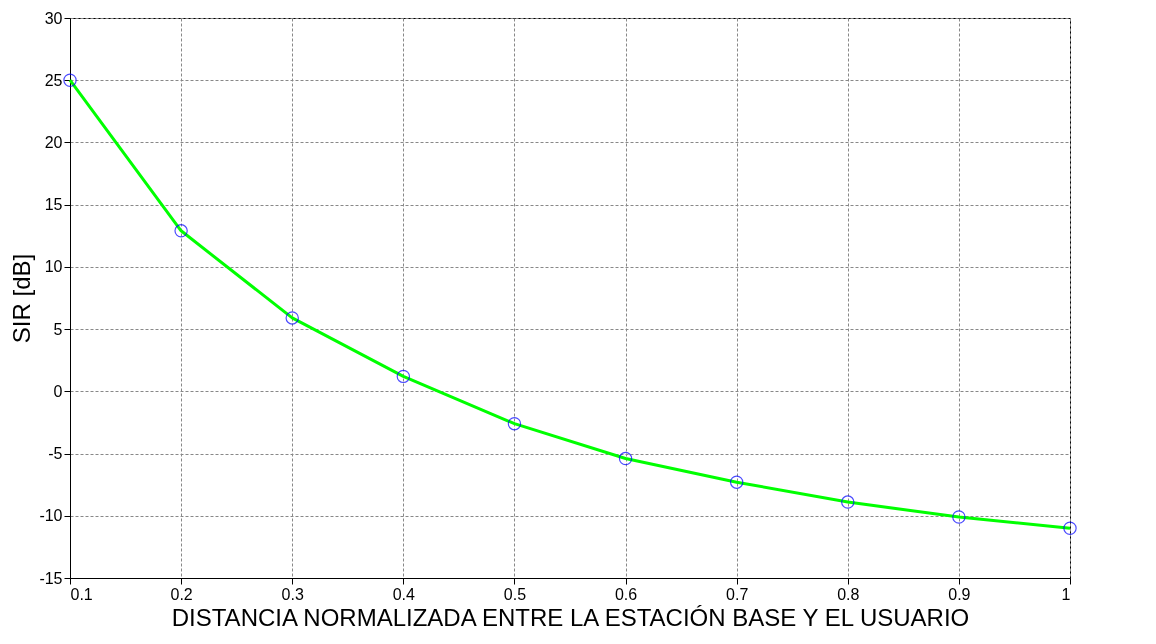  Describe the element at coordinates (81, 594) in the screenshot. I see `x-tick-label: 0.1` at that location.